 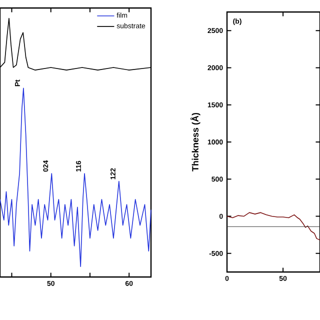 What do you see at coordinates (195, 142) in the screenshot?
I see `y-axis-title: Thickness (Å)` at bounding box center [195, 142].